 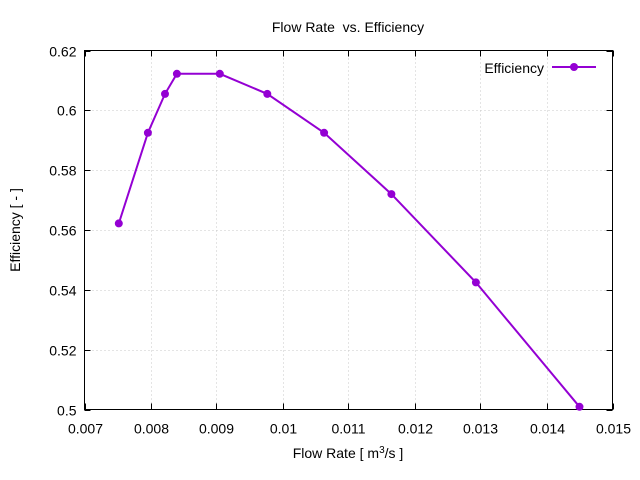 What do you see at coordinates (62, 231) in the screenshot?
I see `y-tick-label: 0.56` at bounding box center [62, 231].